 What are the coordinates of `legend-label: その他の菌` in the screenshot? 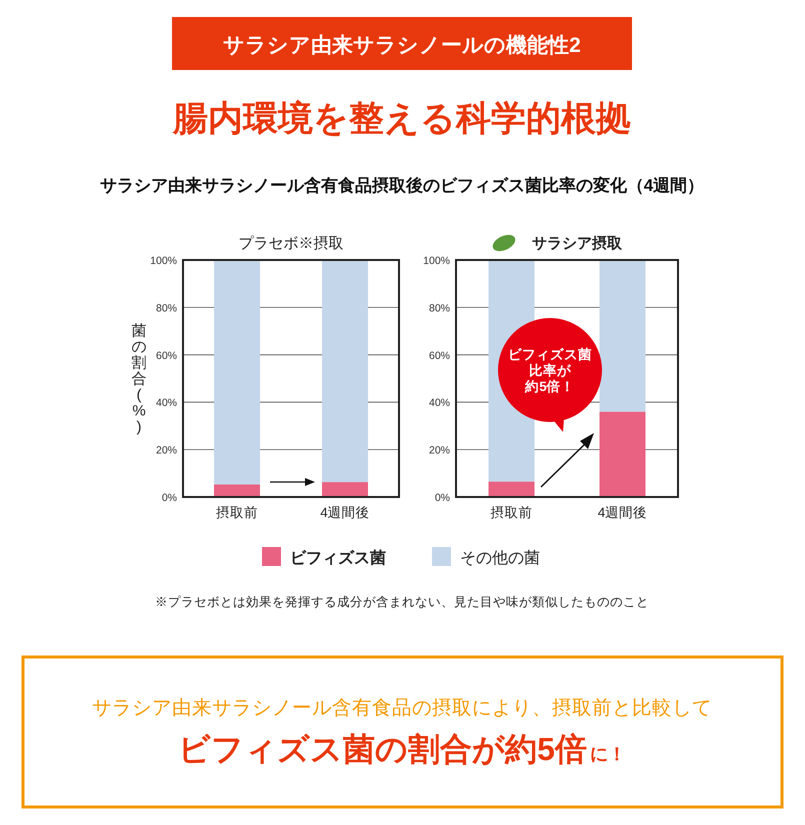 It's located at (500, 558).